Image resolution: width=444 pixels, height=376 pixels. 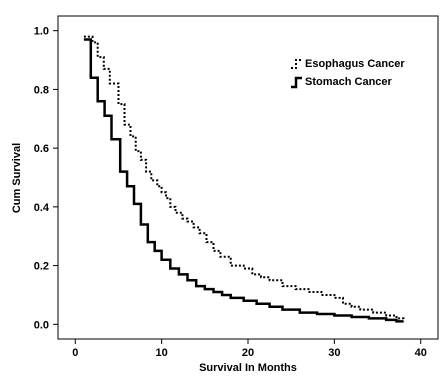 What do you see at coordinates (248, 353) in the screenshot?
I see `x-tick-label: 20` at bounding box center [248, 353].